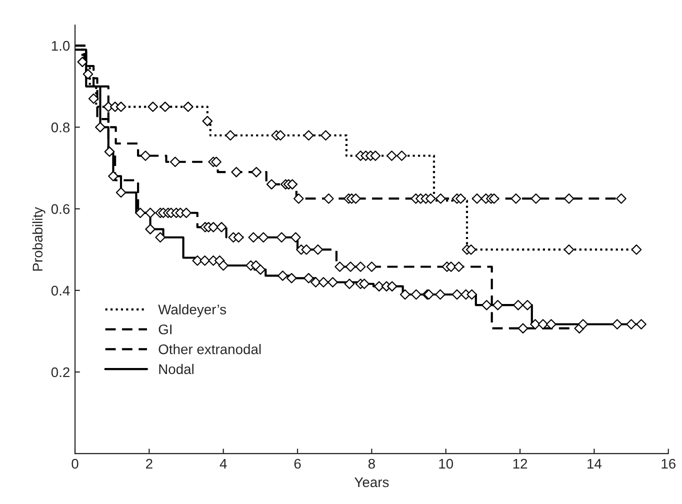 Image resolution: width=682 pixels, height=504 pixels. What do you see at coordinates (520, 463) in the screenshot?
I see `x-tick-label: 12` at bounding box center [520, 463].